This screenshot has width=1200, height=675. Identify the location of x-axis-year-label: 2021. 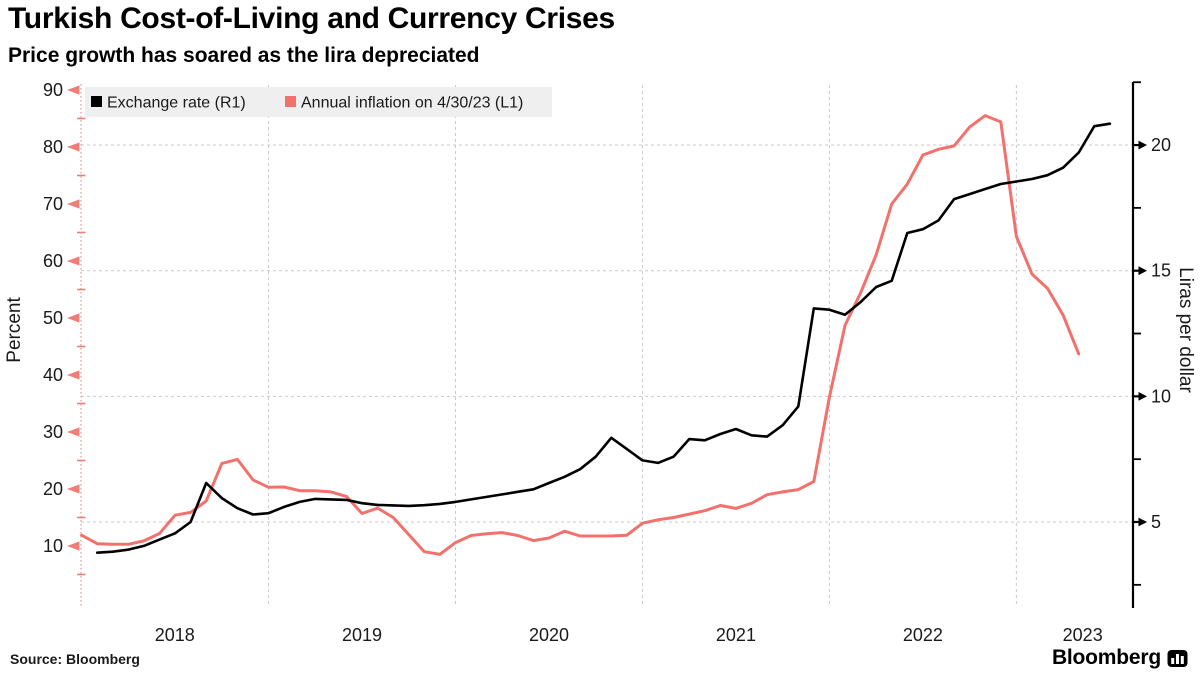
(736, 635).